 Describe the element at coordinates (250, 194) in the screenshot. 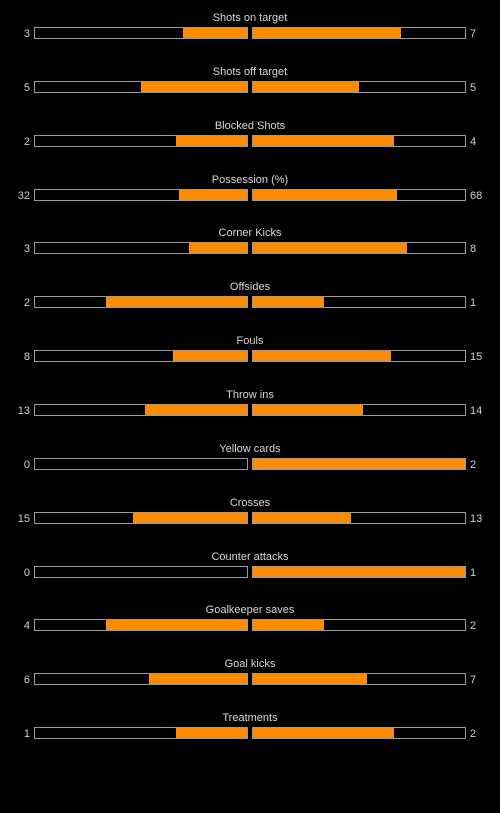

I see `stat-row: Possession (%) 32 68` at that location.